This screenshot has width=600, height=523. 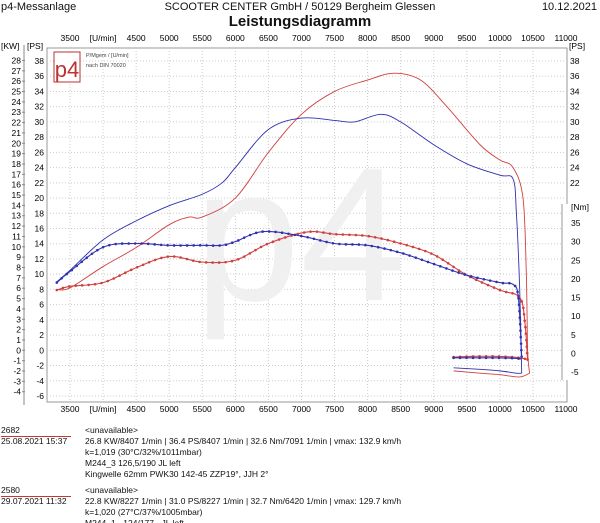 What do you see at coordinates (576, 242) in the screenshot?
I see `nm-tick: 30` at bounding box center [576, 242].